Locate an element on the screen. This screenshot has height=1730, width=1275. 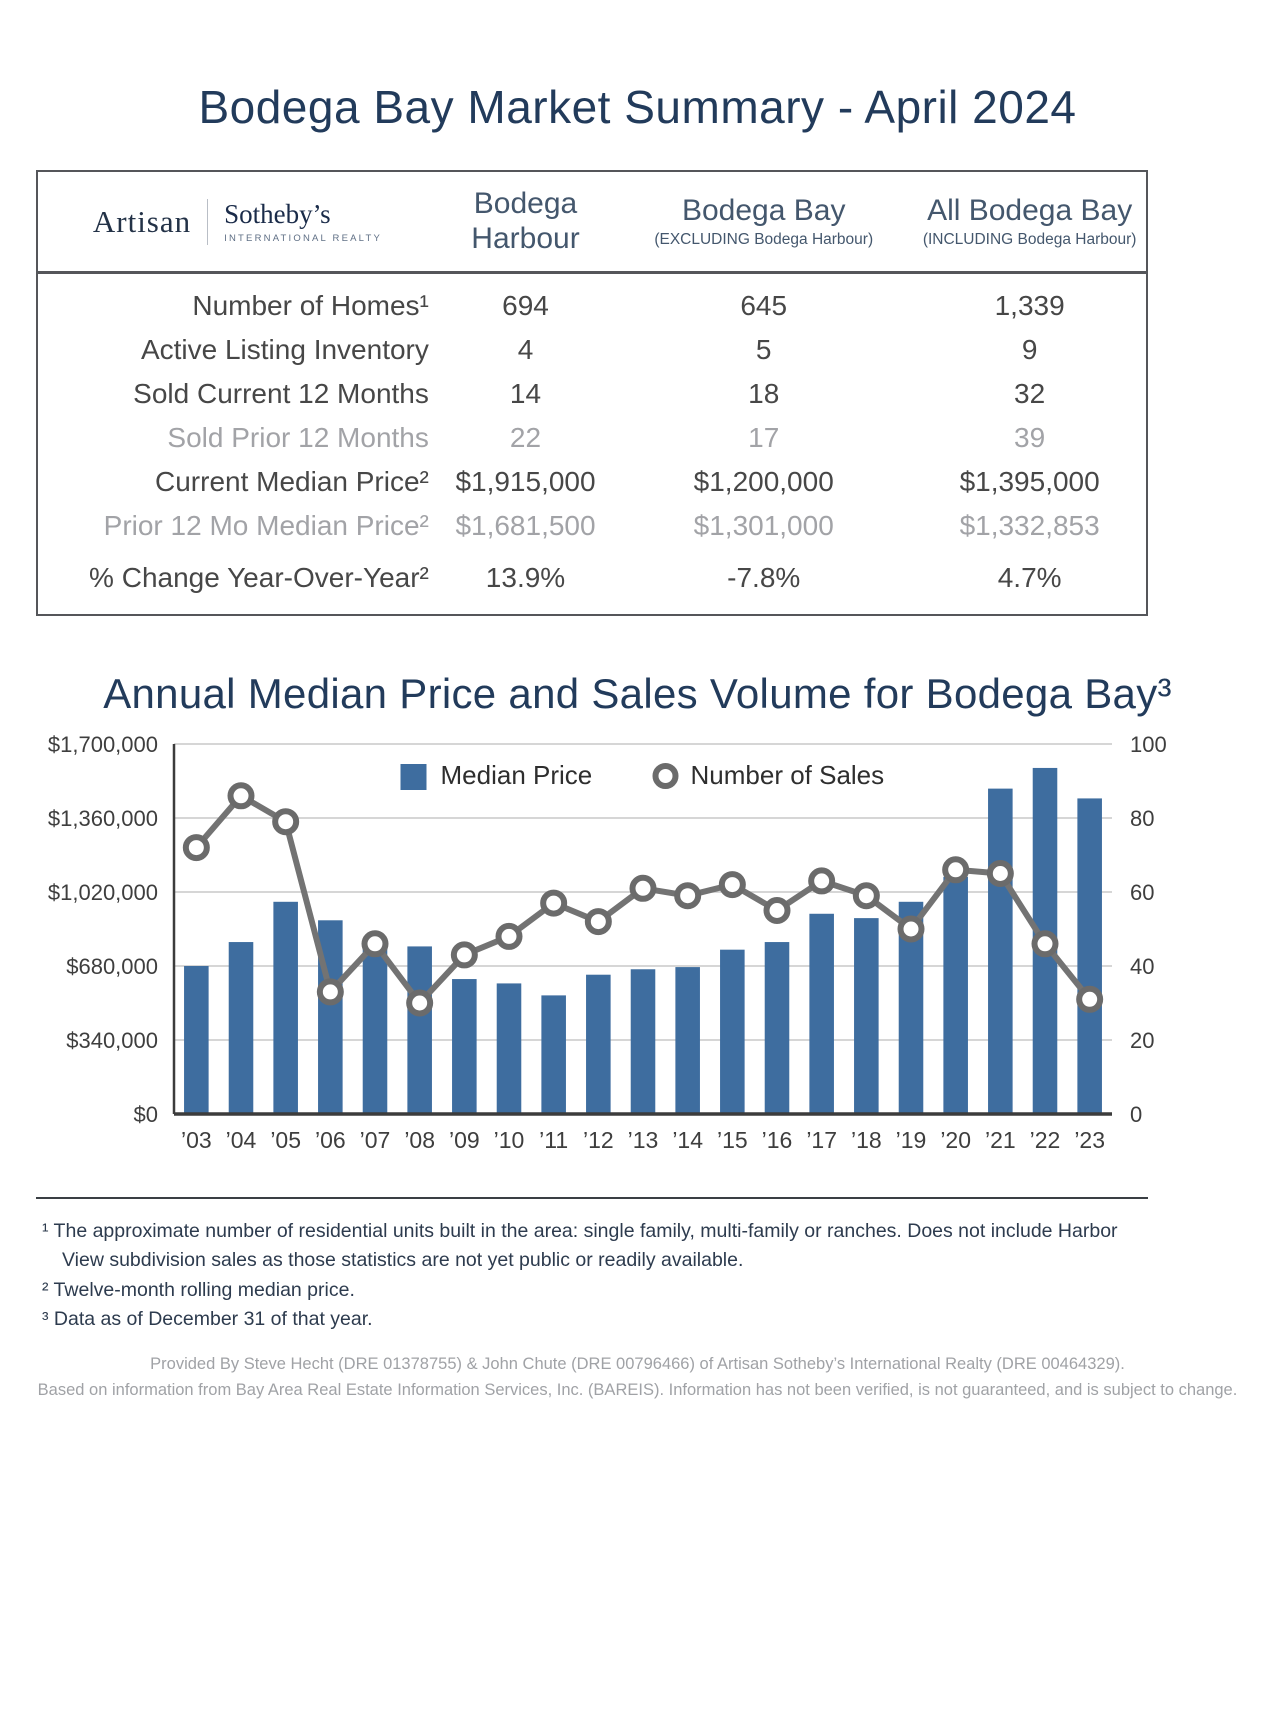
y-axis-tick-label: $0 is located at coordinates (146, 1114).